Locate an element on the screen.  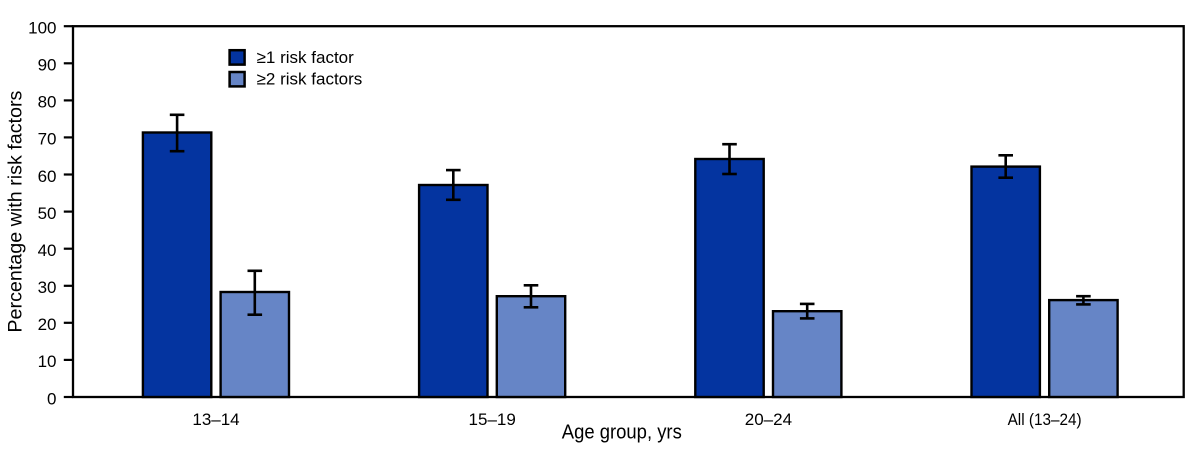
svg-text: 50 is located at coordinates (47, 213).